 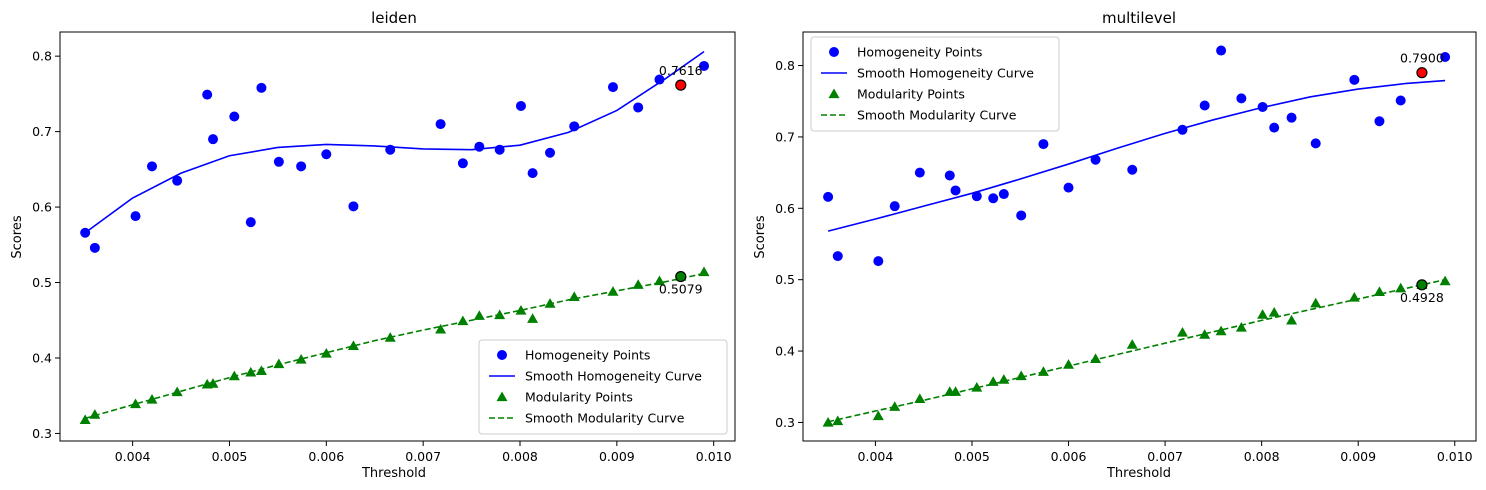 What do you see at coordinates (394, 346) in the screenshot?
I see `series-line` at bounding box center [394, 346].